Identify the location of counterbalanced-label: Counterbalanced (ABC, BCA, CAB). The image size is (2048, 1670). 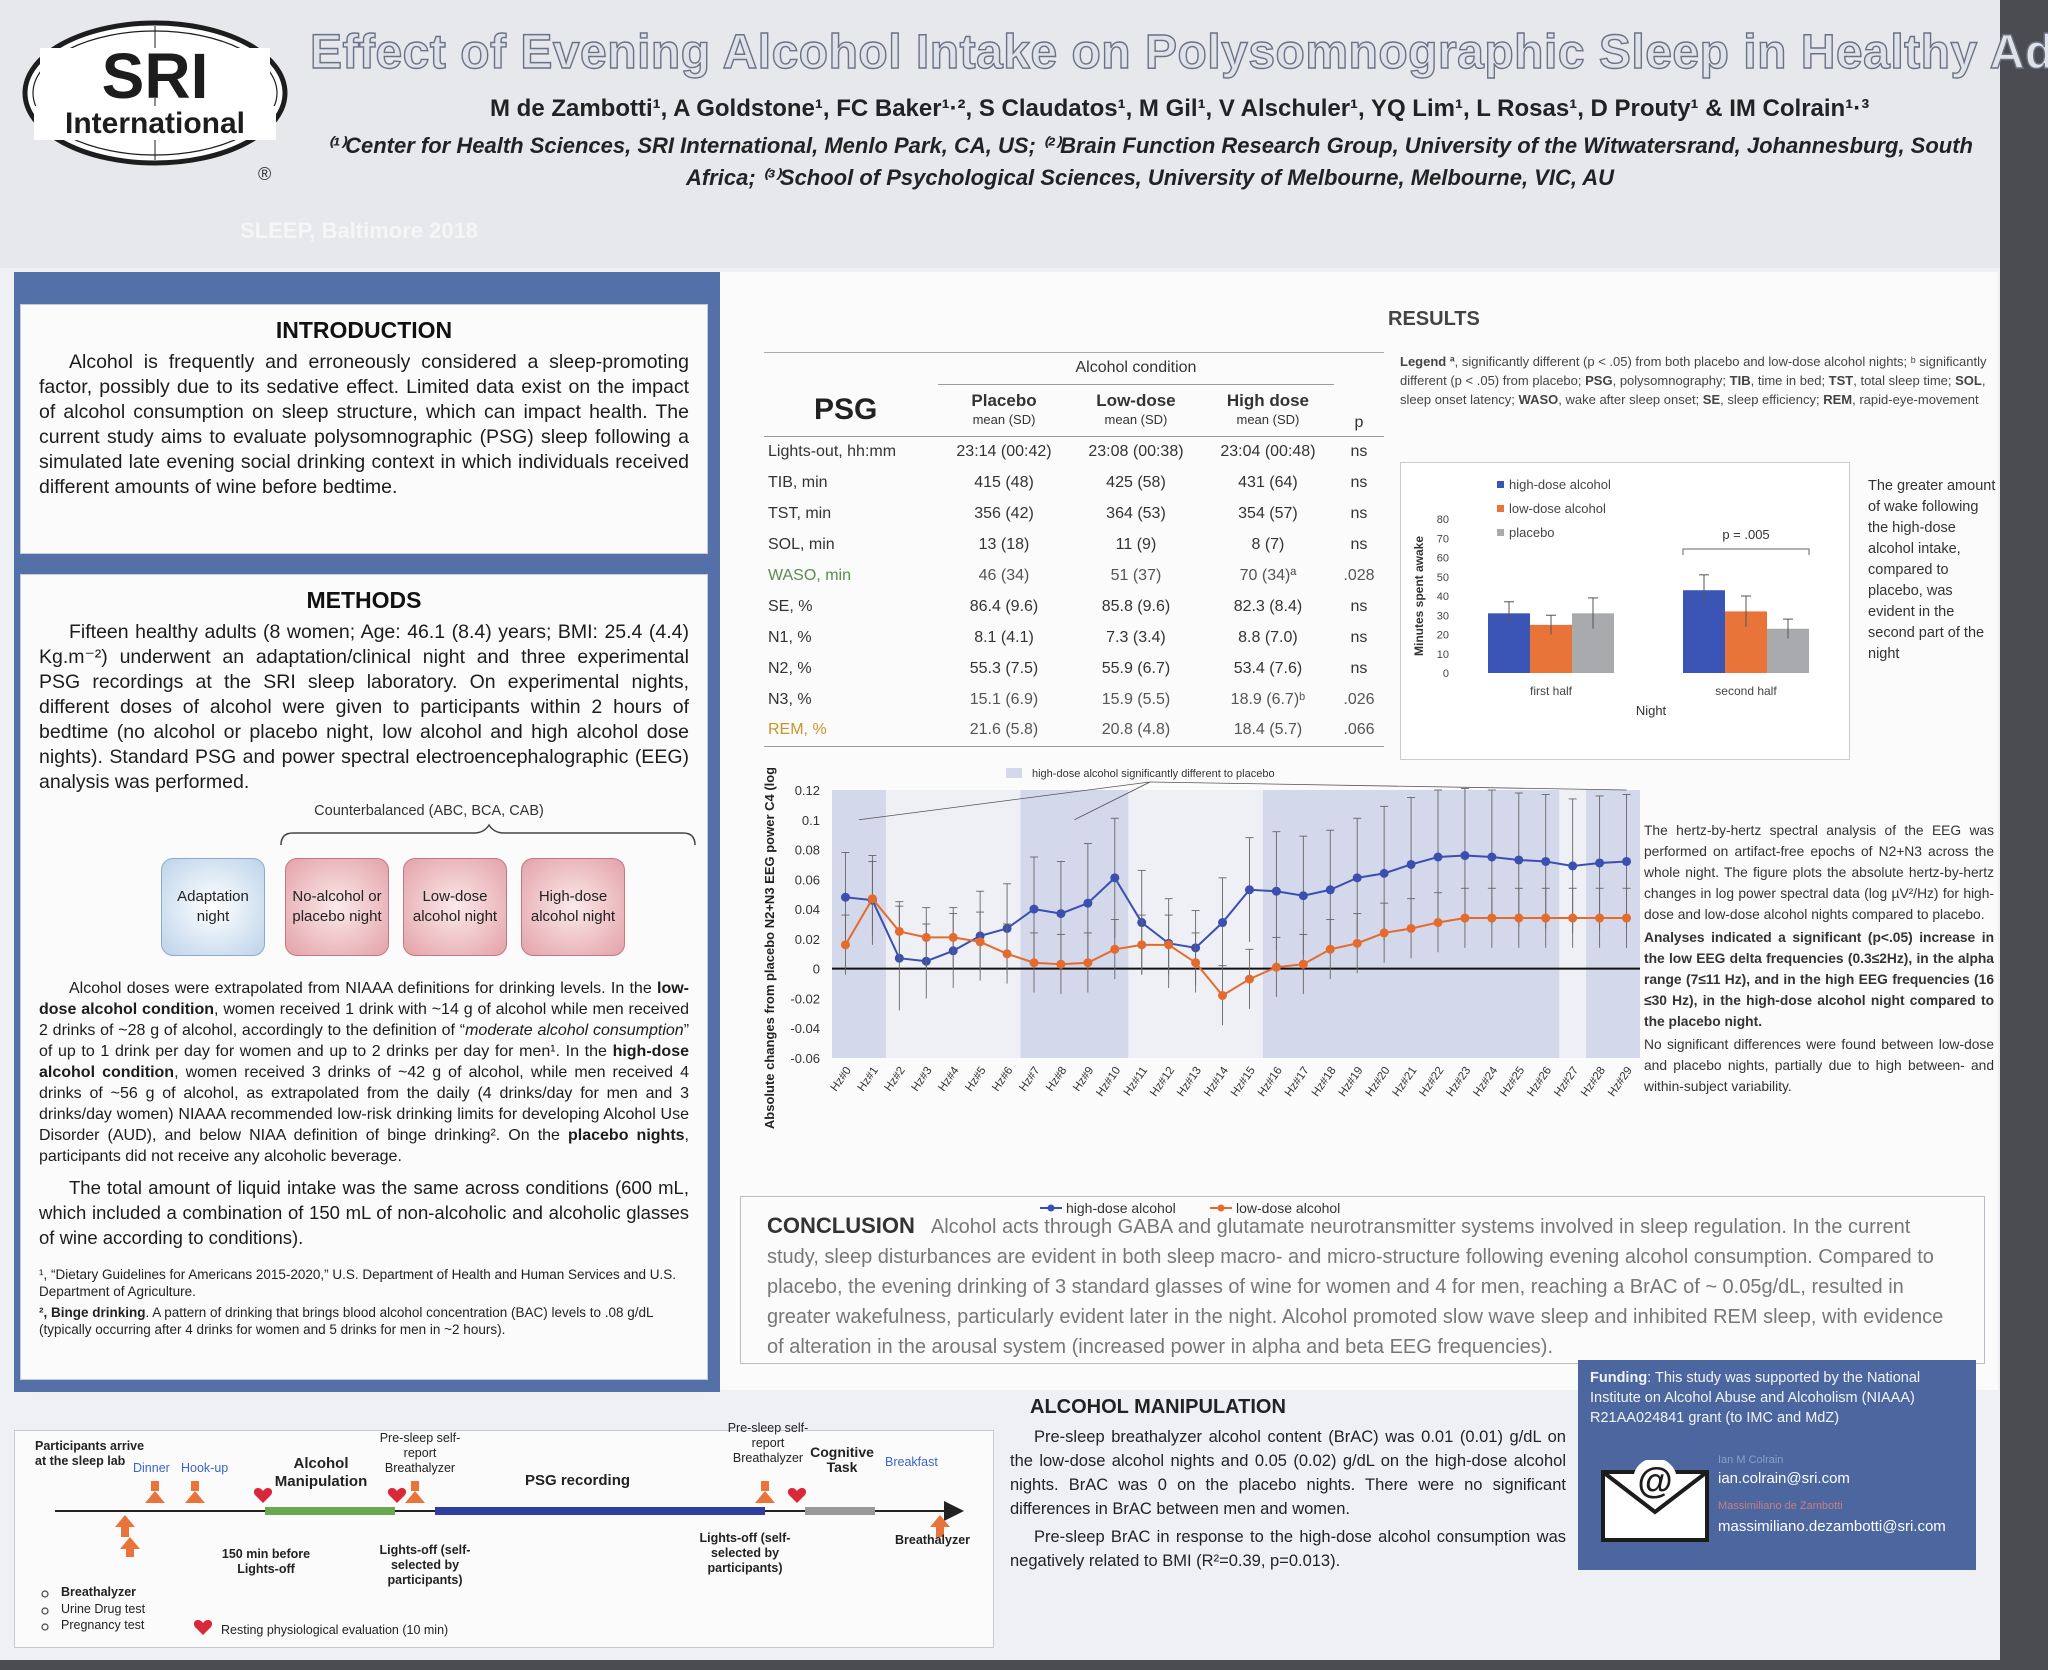
(429, 811).